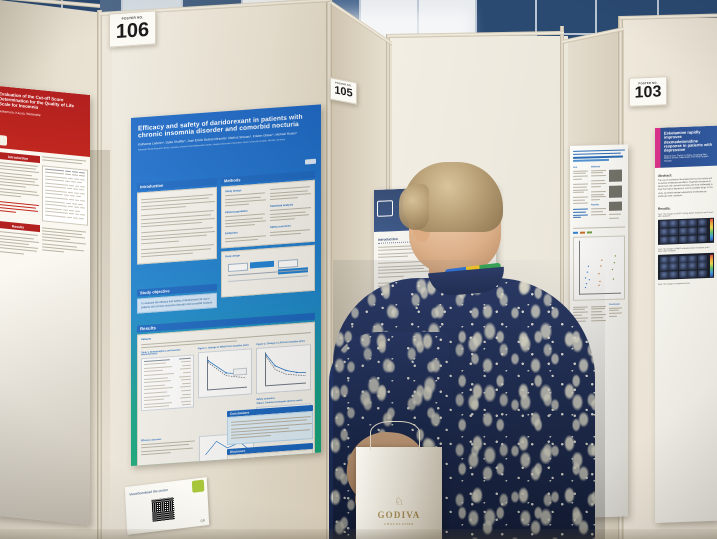 The height and width of the screenshot is (539, 717). I want to click on poster-main-figure3-chart, so click(226, 447).